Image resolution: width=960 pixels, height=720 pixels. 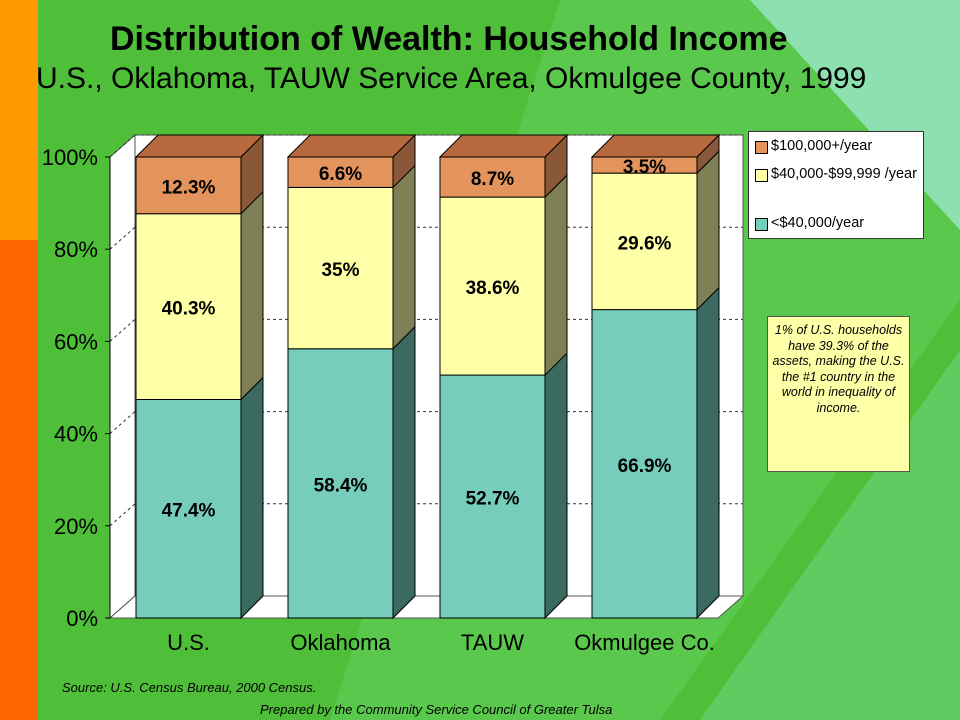 What do you see at coordinates (761, 175) in the screenshot?
I see `legend-swatch-mid` at bounding box center [761, 175].